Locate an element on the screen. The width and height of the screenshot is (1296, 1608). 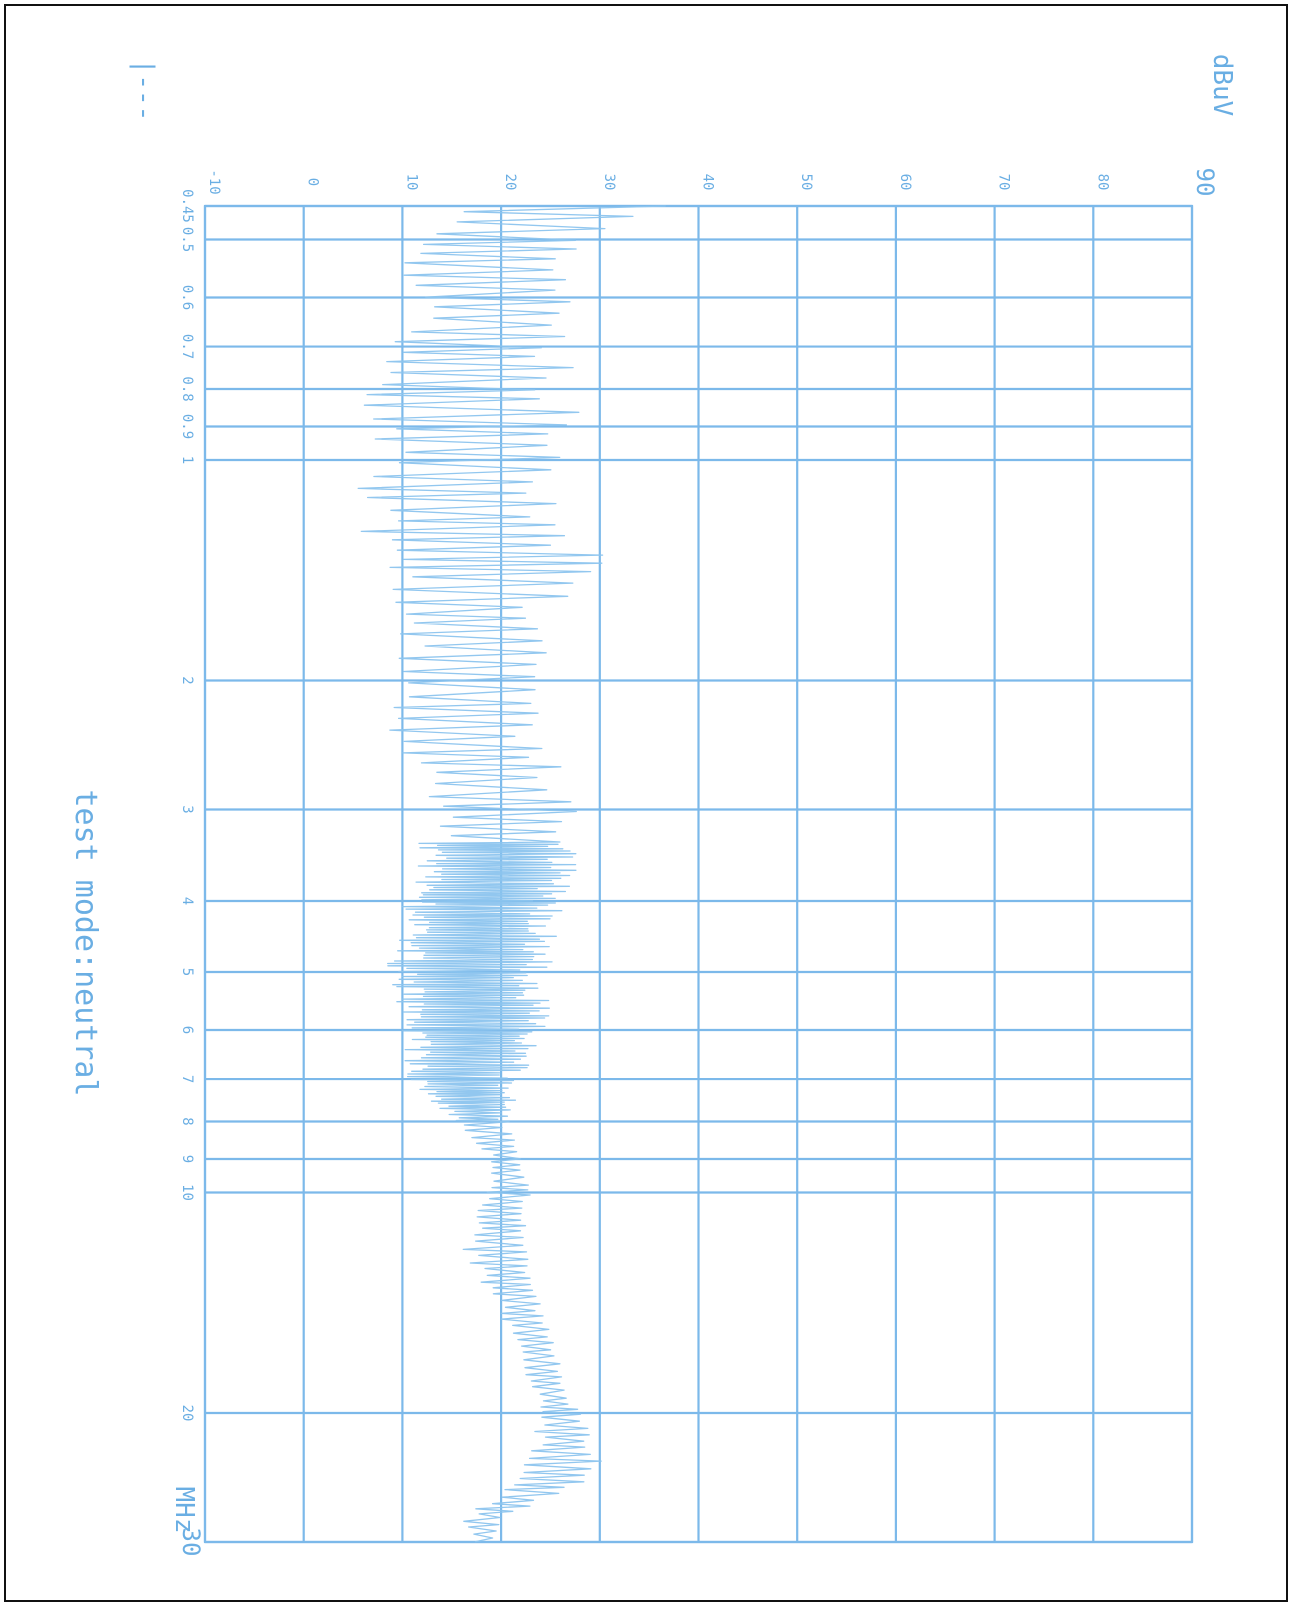
freq-tick-label: 9 is located at coordinates (187, 1159).